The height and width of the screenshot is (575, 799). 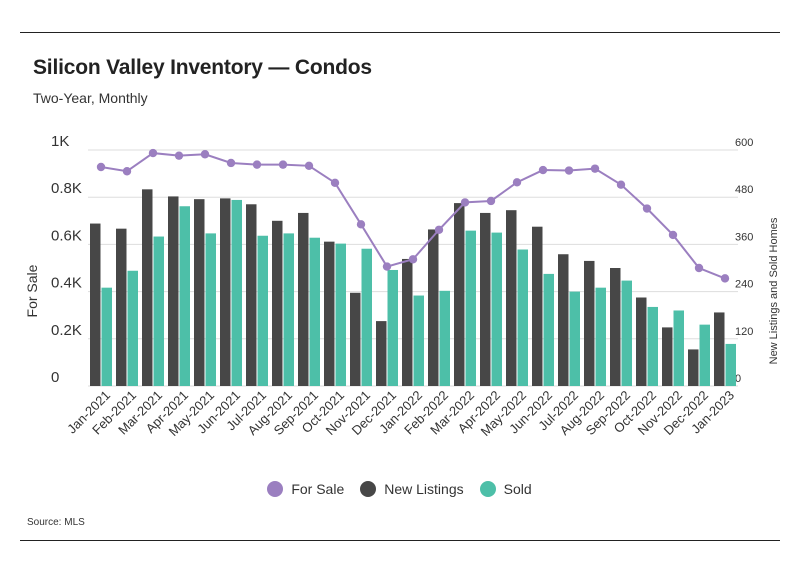 What do you see at coordinates (90, 98) in the screenshot?
I see `chart-subtitle: Two-Year, Monthly` at bounding box center [90, 98].